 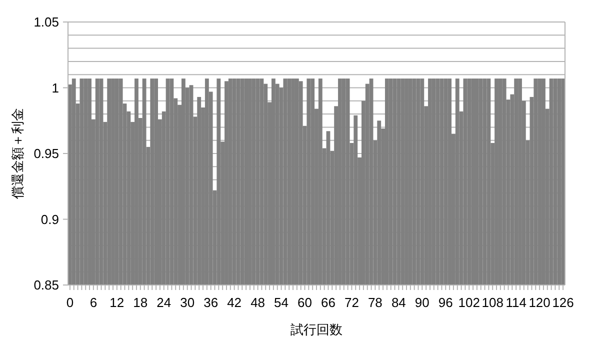 I want to click on x-tick-label: 72, so click(x=351, y=302).